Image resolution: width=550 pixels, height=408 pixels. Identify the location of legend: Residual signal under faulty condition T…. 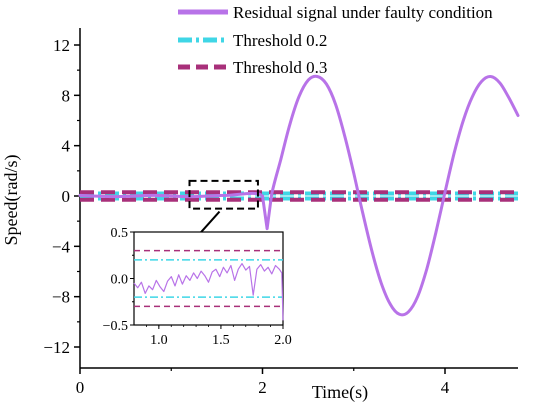
(335, 40).